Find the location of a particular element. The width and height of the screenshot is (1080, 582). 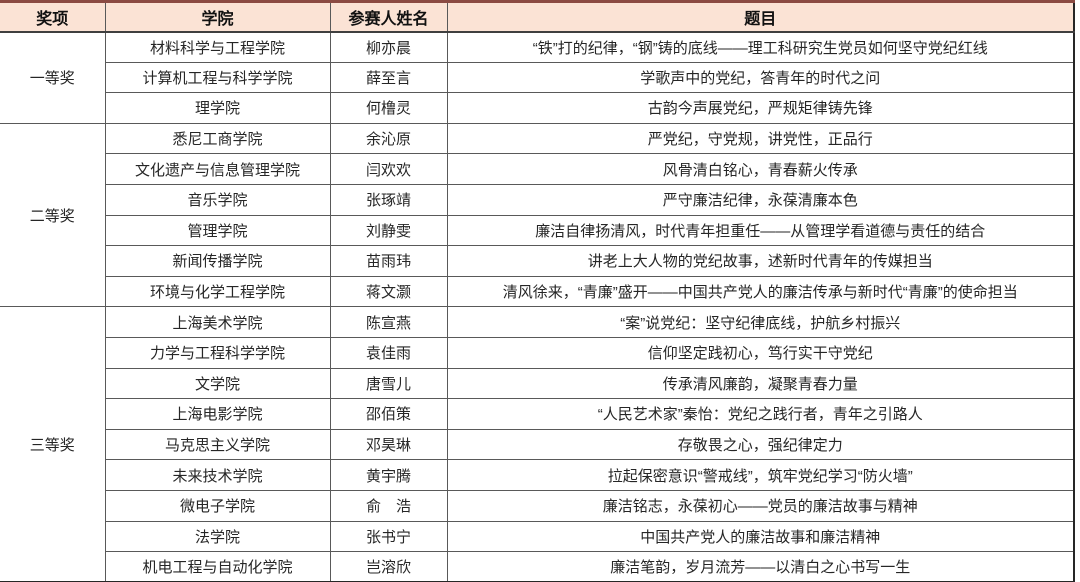

entry-title-cell: 讲老上大人物的党纪故事，述新时代青年的传媒担当 is located at coordinates (760, 261).